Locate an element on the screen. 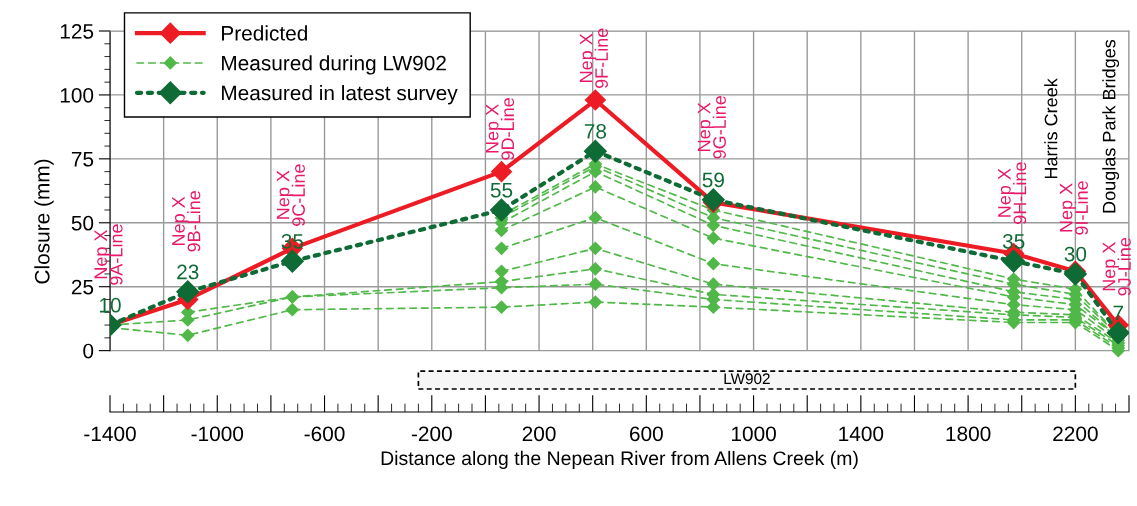 The height and width of the screenshot is (506, 1137). annotation: Nep X 9A-Line is located at coordinates (108, 254).